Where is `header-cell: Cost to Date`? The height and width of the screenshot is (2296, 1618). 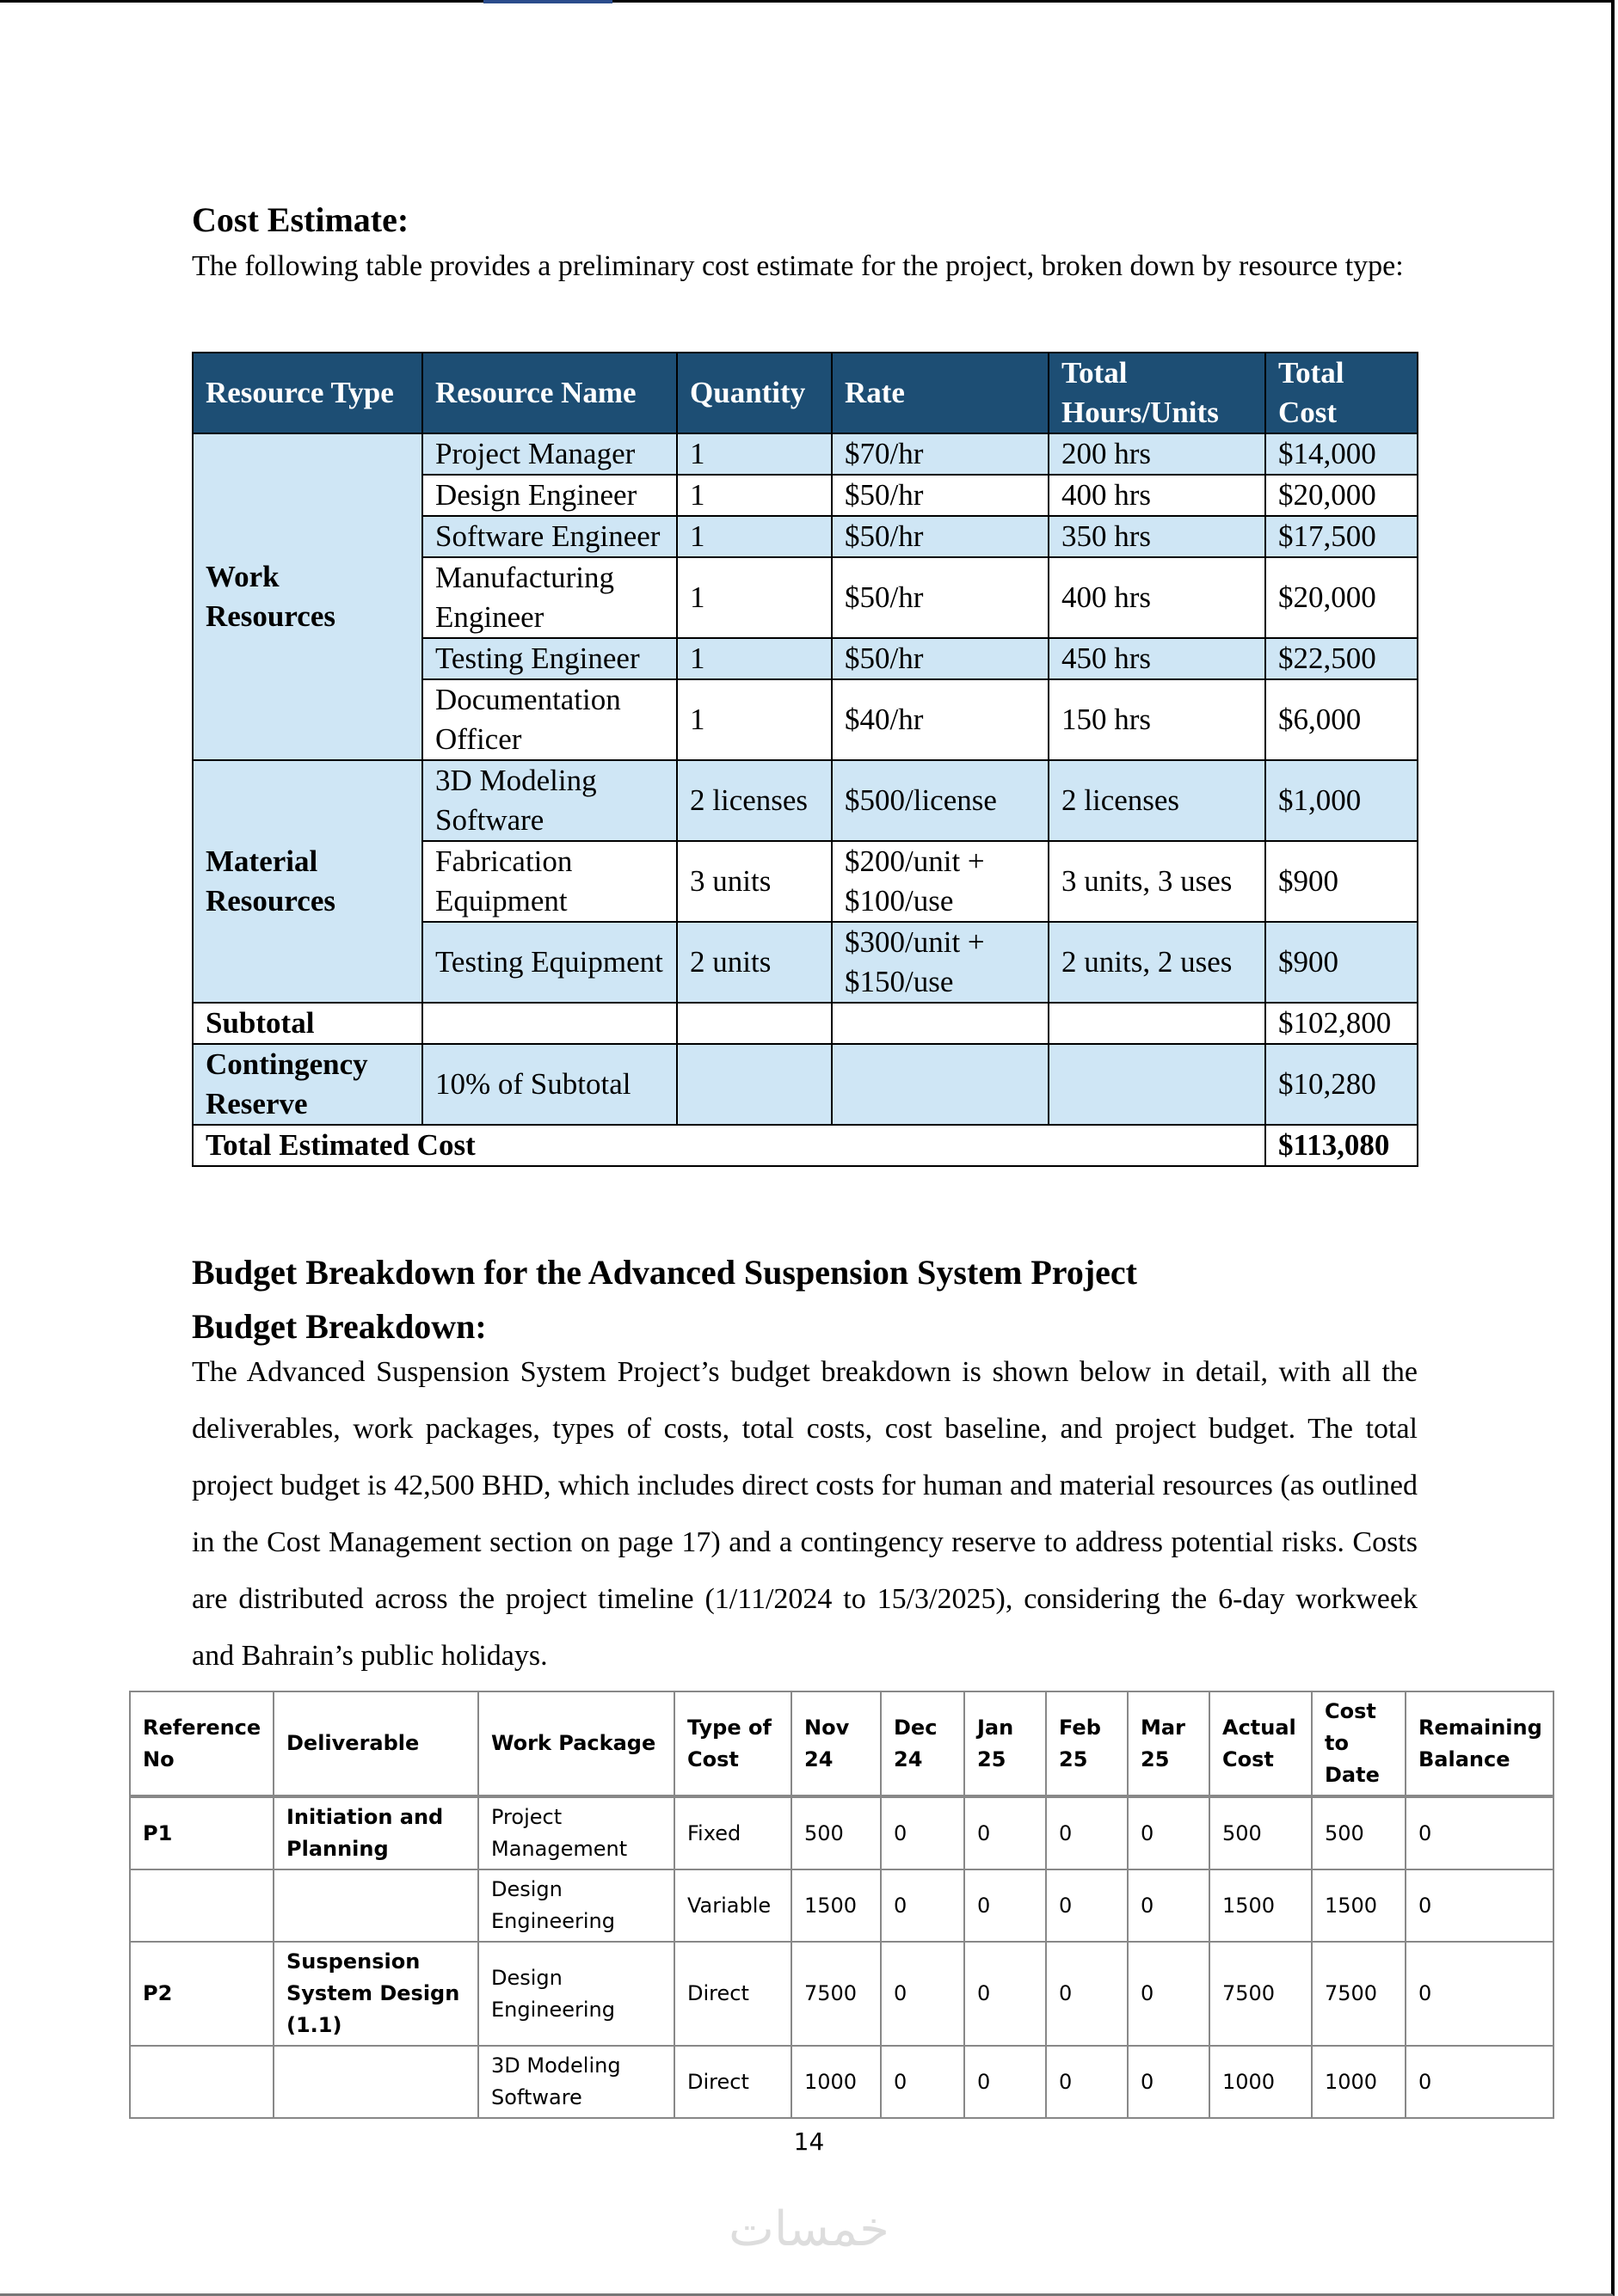
header-cell: Cost to Date is located at coordinates (1358, 1744).